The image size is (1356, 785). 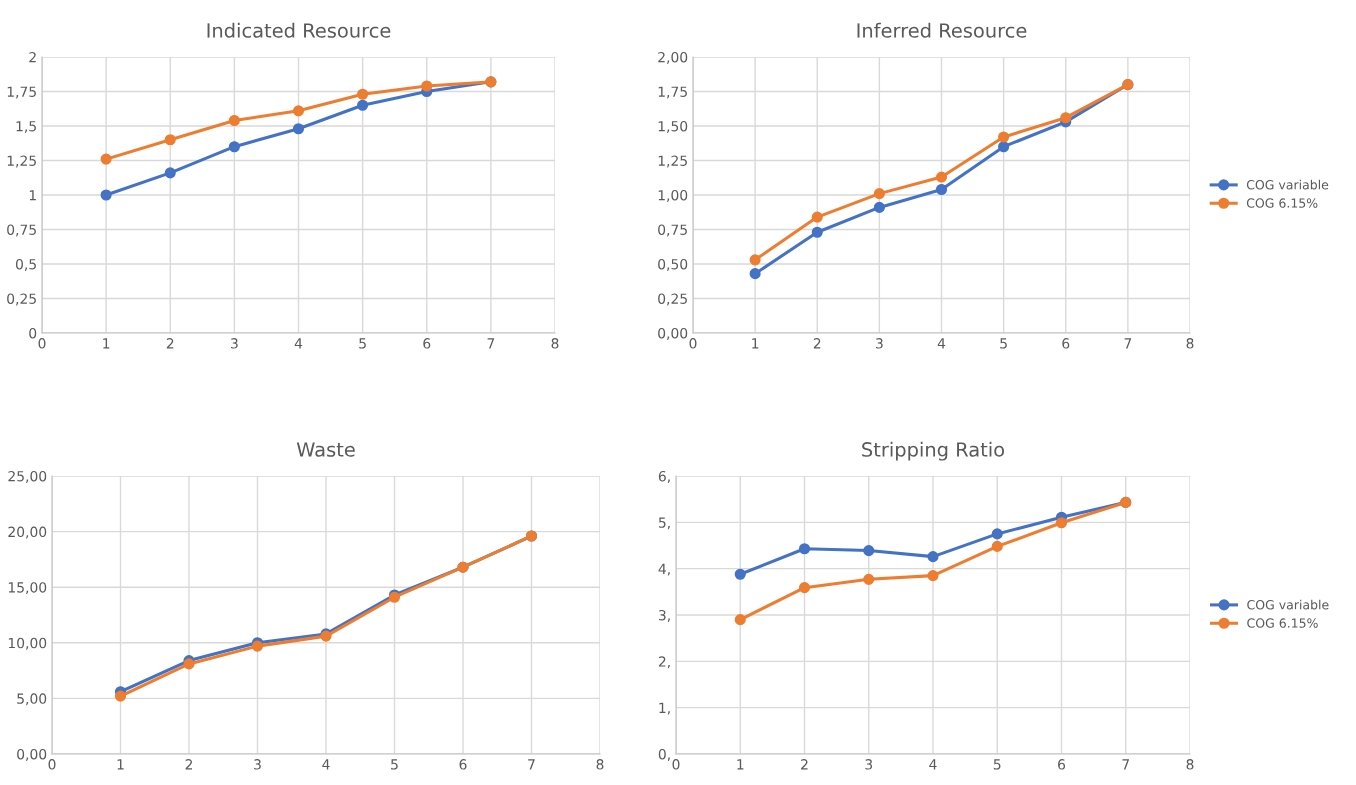 I want to click on y-tick-label: 1,50, so click(x=673, y=126).